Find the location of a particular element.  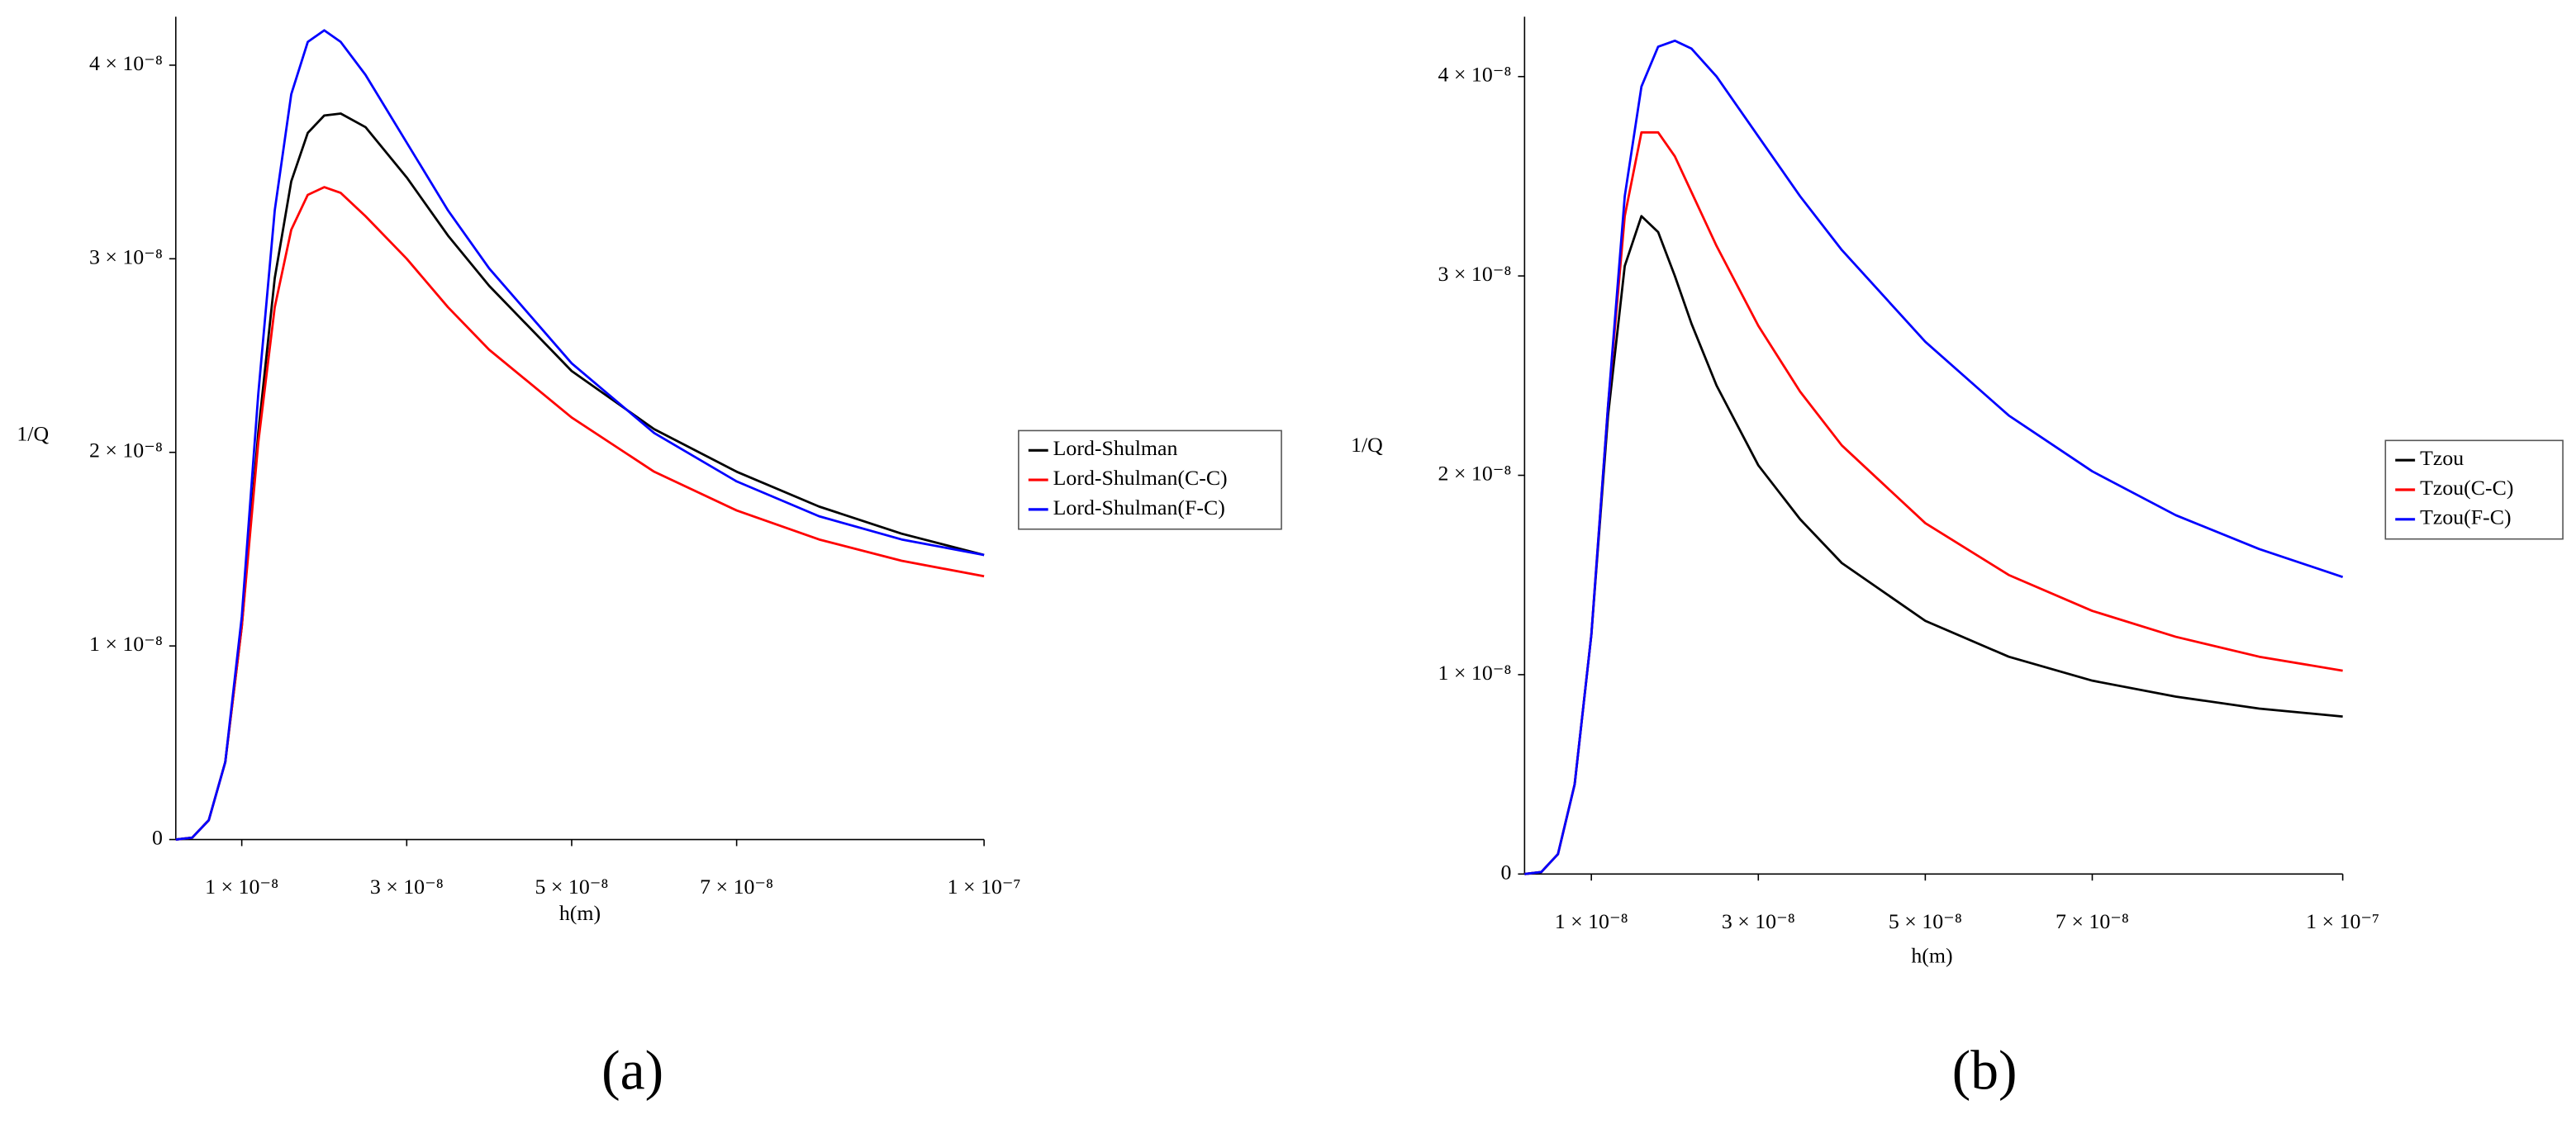

legend-box is located at coordinates (1150, 479).